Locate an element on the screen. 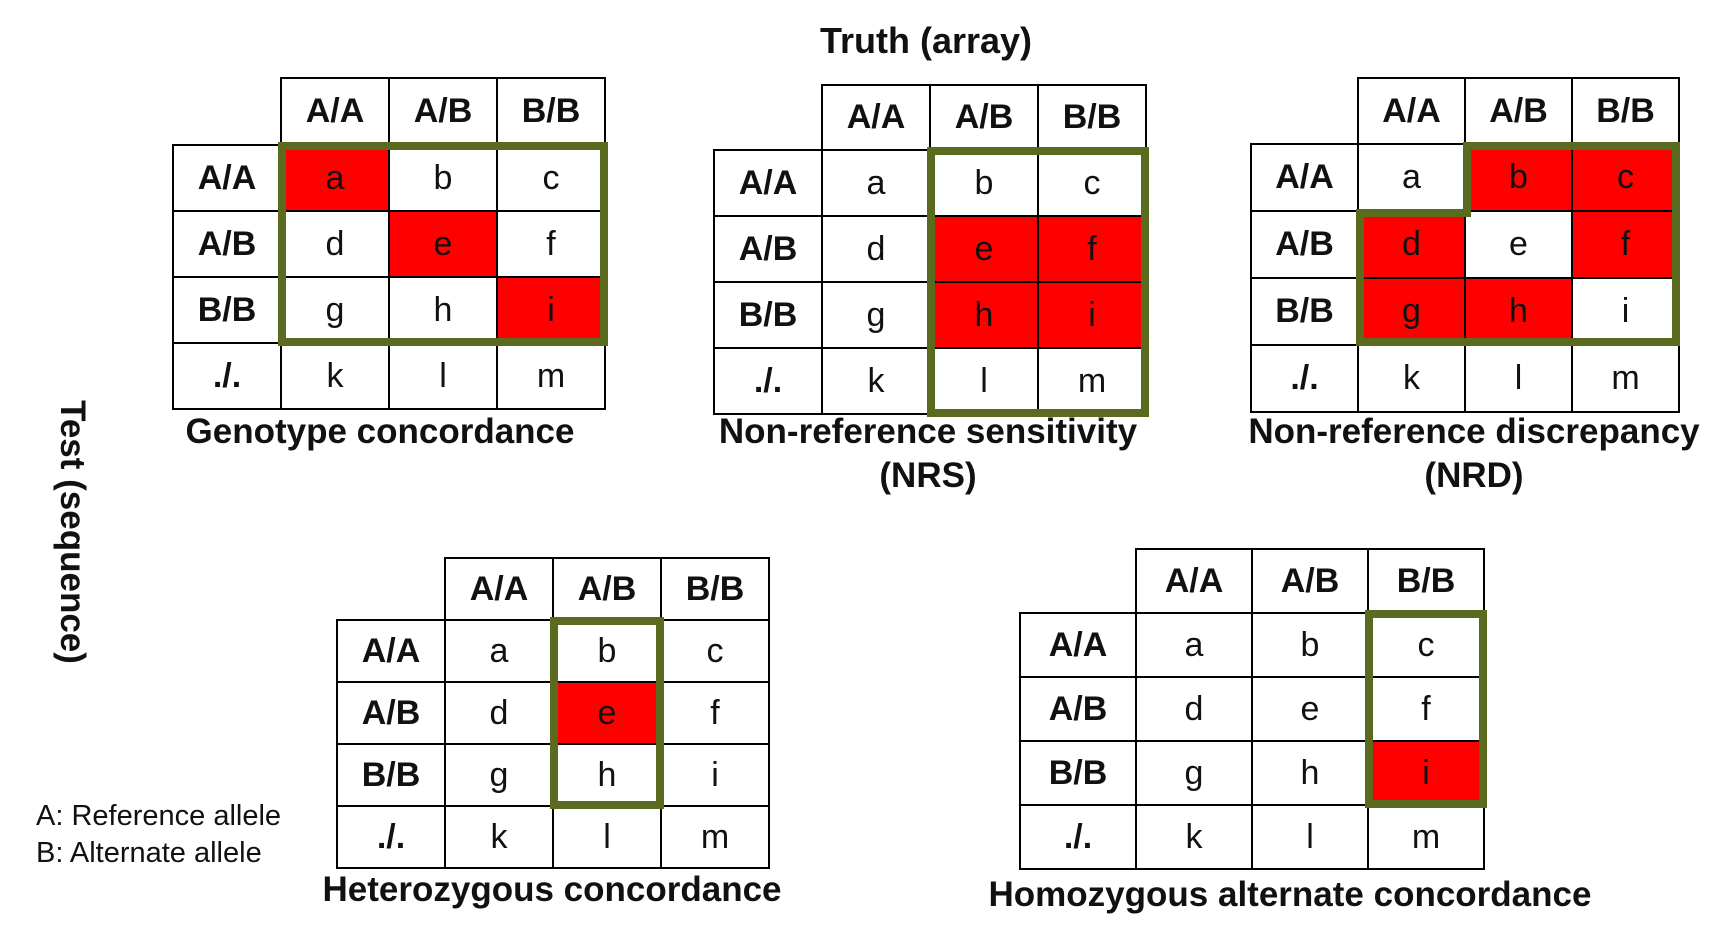 Image resolution: width=1736 pixels, height=942 pixels. legend-alternate-allele: B: Alternate allele is located at coordinates (149, 853).